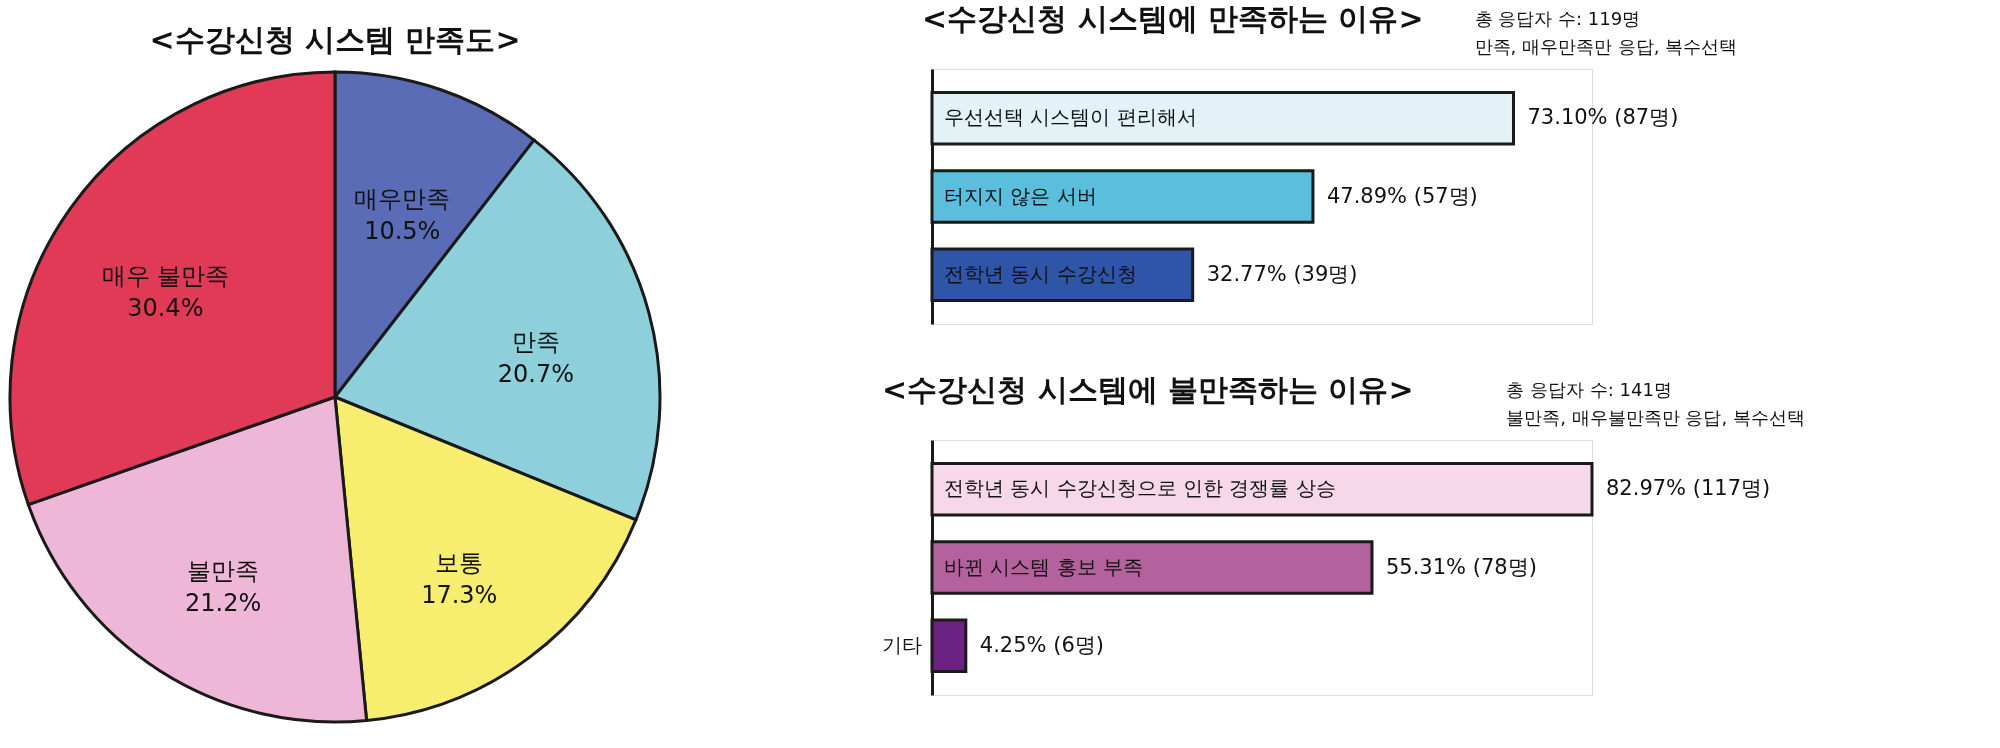 The height and width of the screenshot is (748, 2000). I want to click on slice-label: 매우 불만족, so click(165, 275).